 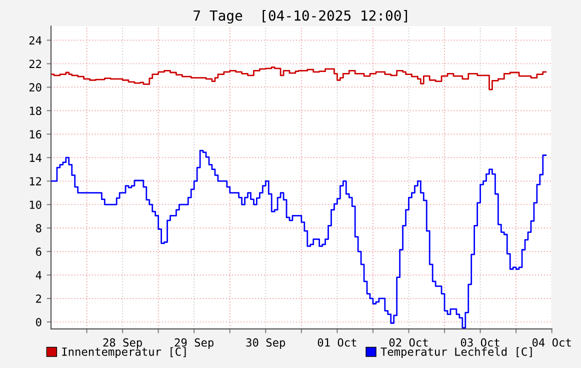 What do you see at coordinates (36, 111) in the screenshot?
I see `y-tick-label: 18` at bounding box center [36, 111].